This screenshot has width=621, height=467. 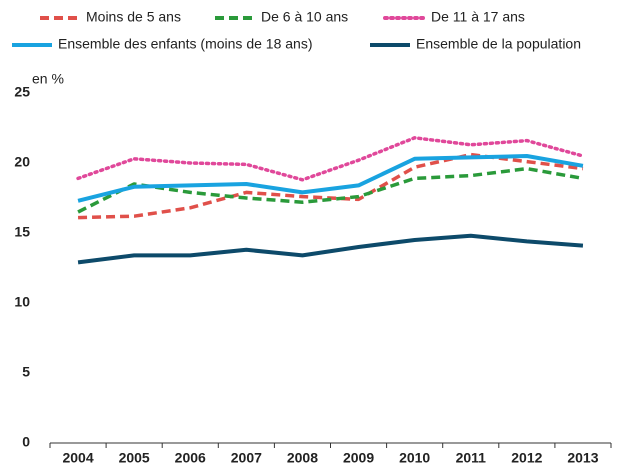 What do you see at coordinates (134, 458) in the screenshot?
I see `x-tick-label: 2005` at bounding box center [134, 458].